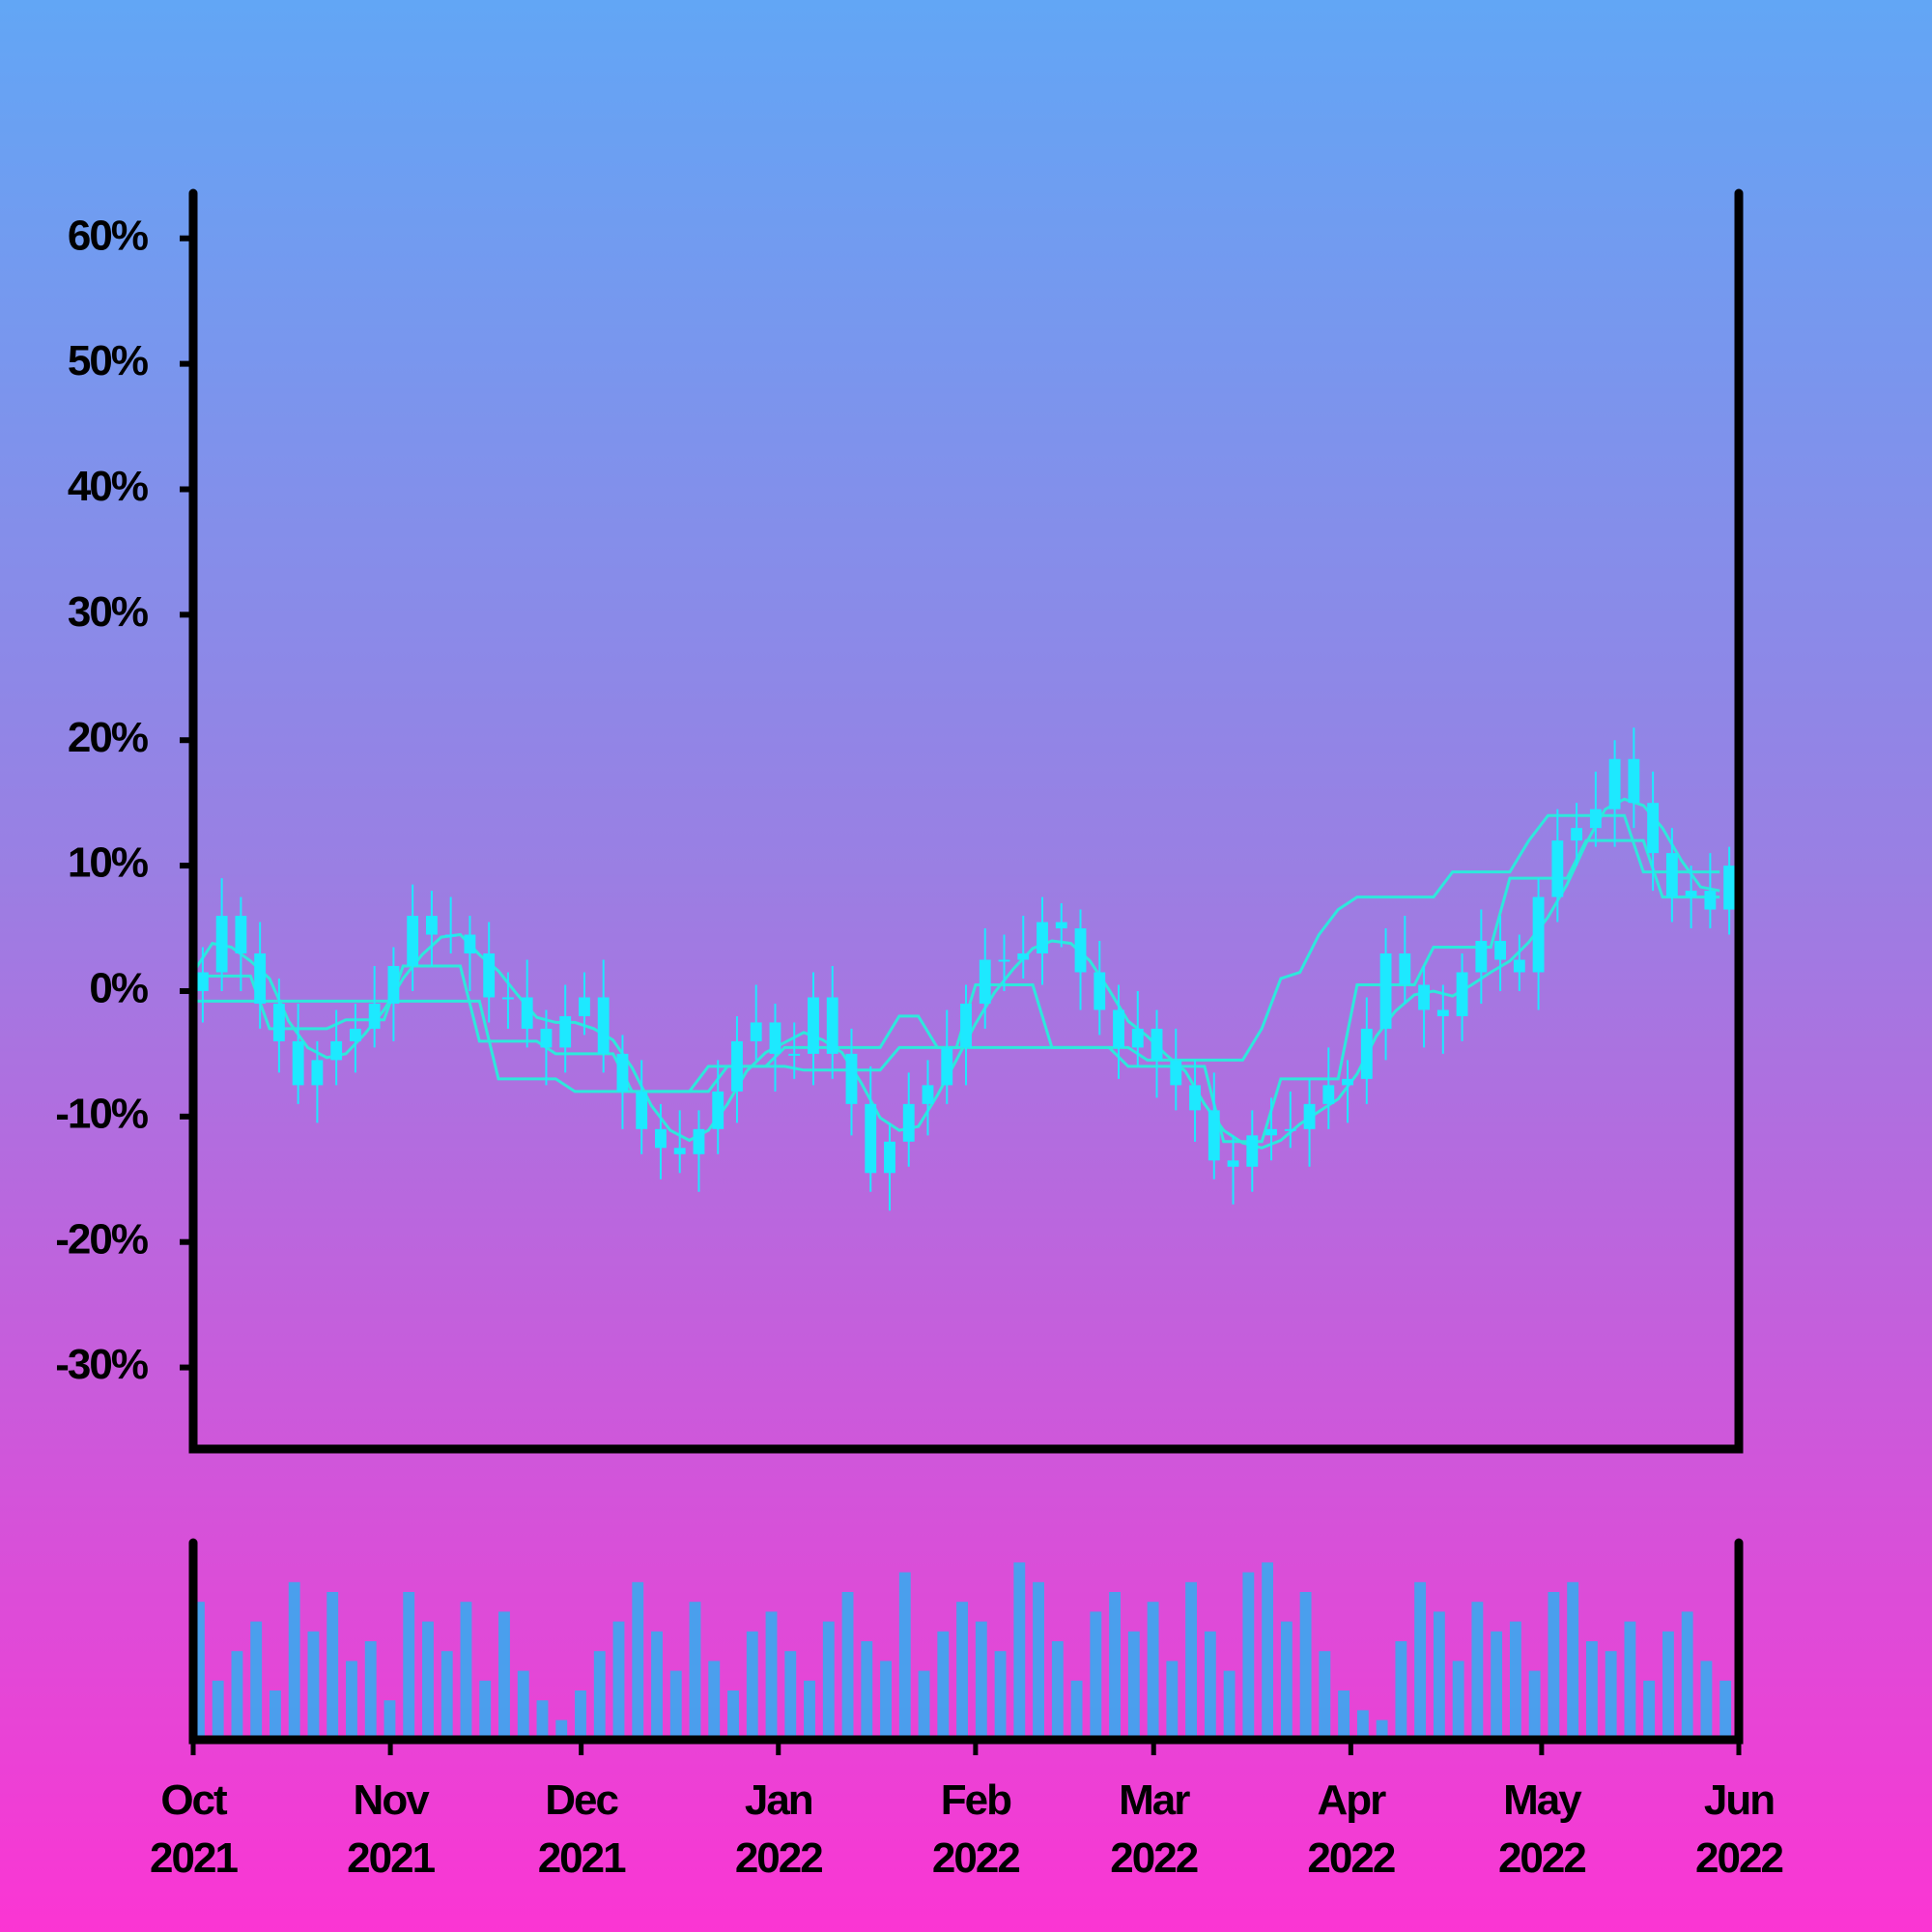 The width and height of the screenshot is (1932, 1932). Describe the element at coordinates (955, 973) in the screenshot. I see `indicator-line` at that location.